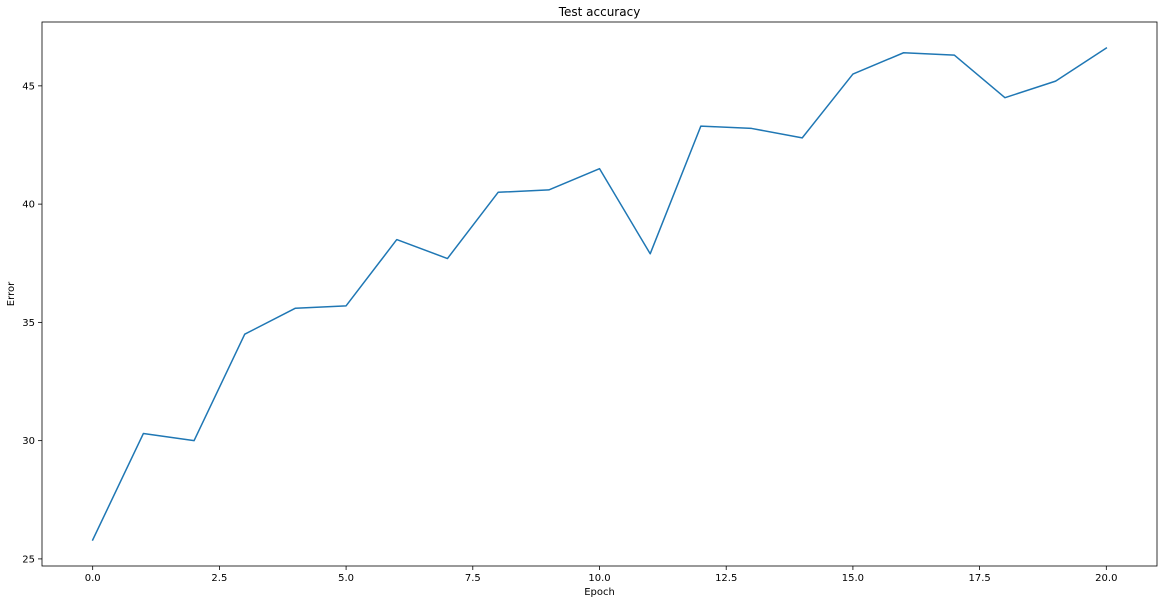 The width and height of the screenshot is (1164, 608). I want to click on x-tick-label: 10.0, so click(599, 578).